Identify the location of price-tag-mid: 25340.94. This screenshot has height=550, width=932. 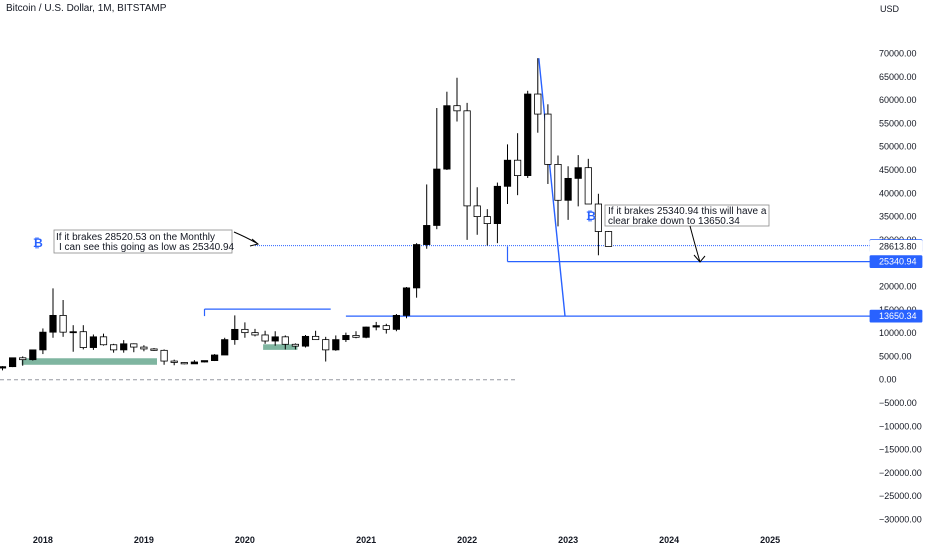
(896, 262).